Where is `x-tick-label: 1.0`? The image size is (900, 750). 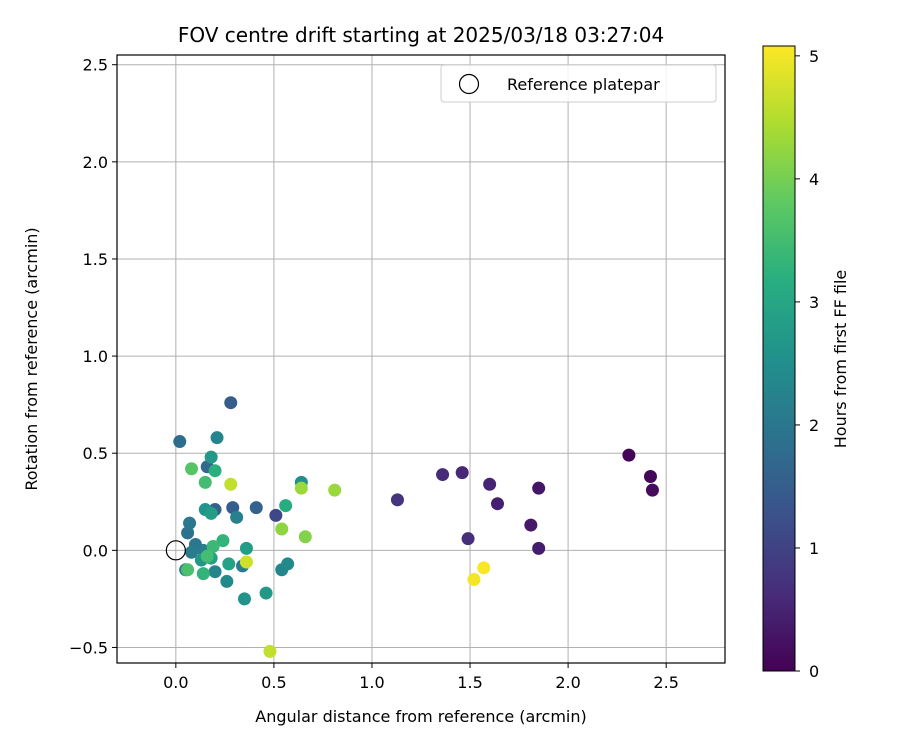
x-tick-label: 1.0 is located at coordinates (371, 682).